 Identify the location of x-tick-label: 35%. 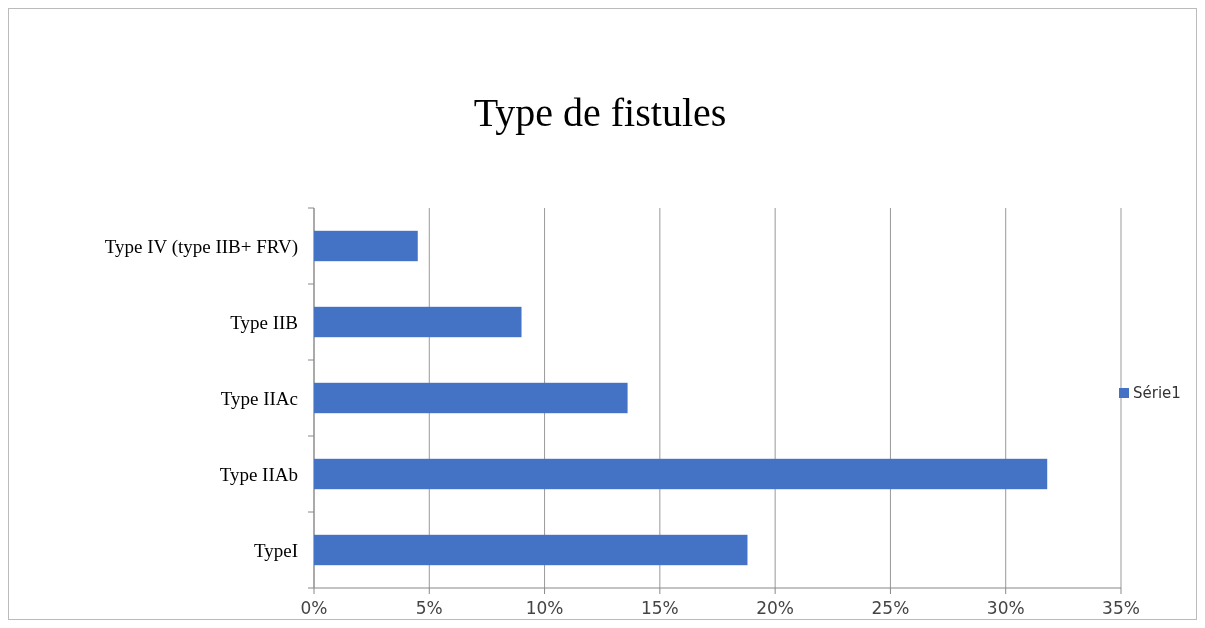
(1121, 608).